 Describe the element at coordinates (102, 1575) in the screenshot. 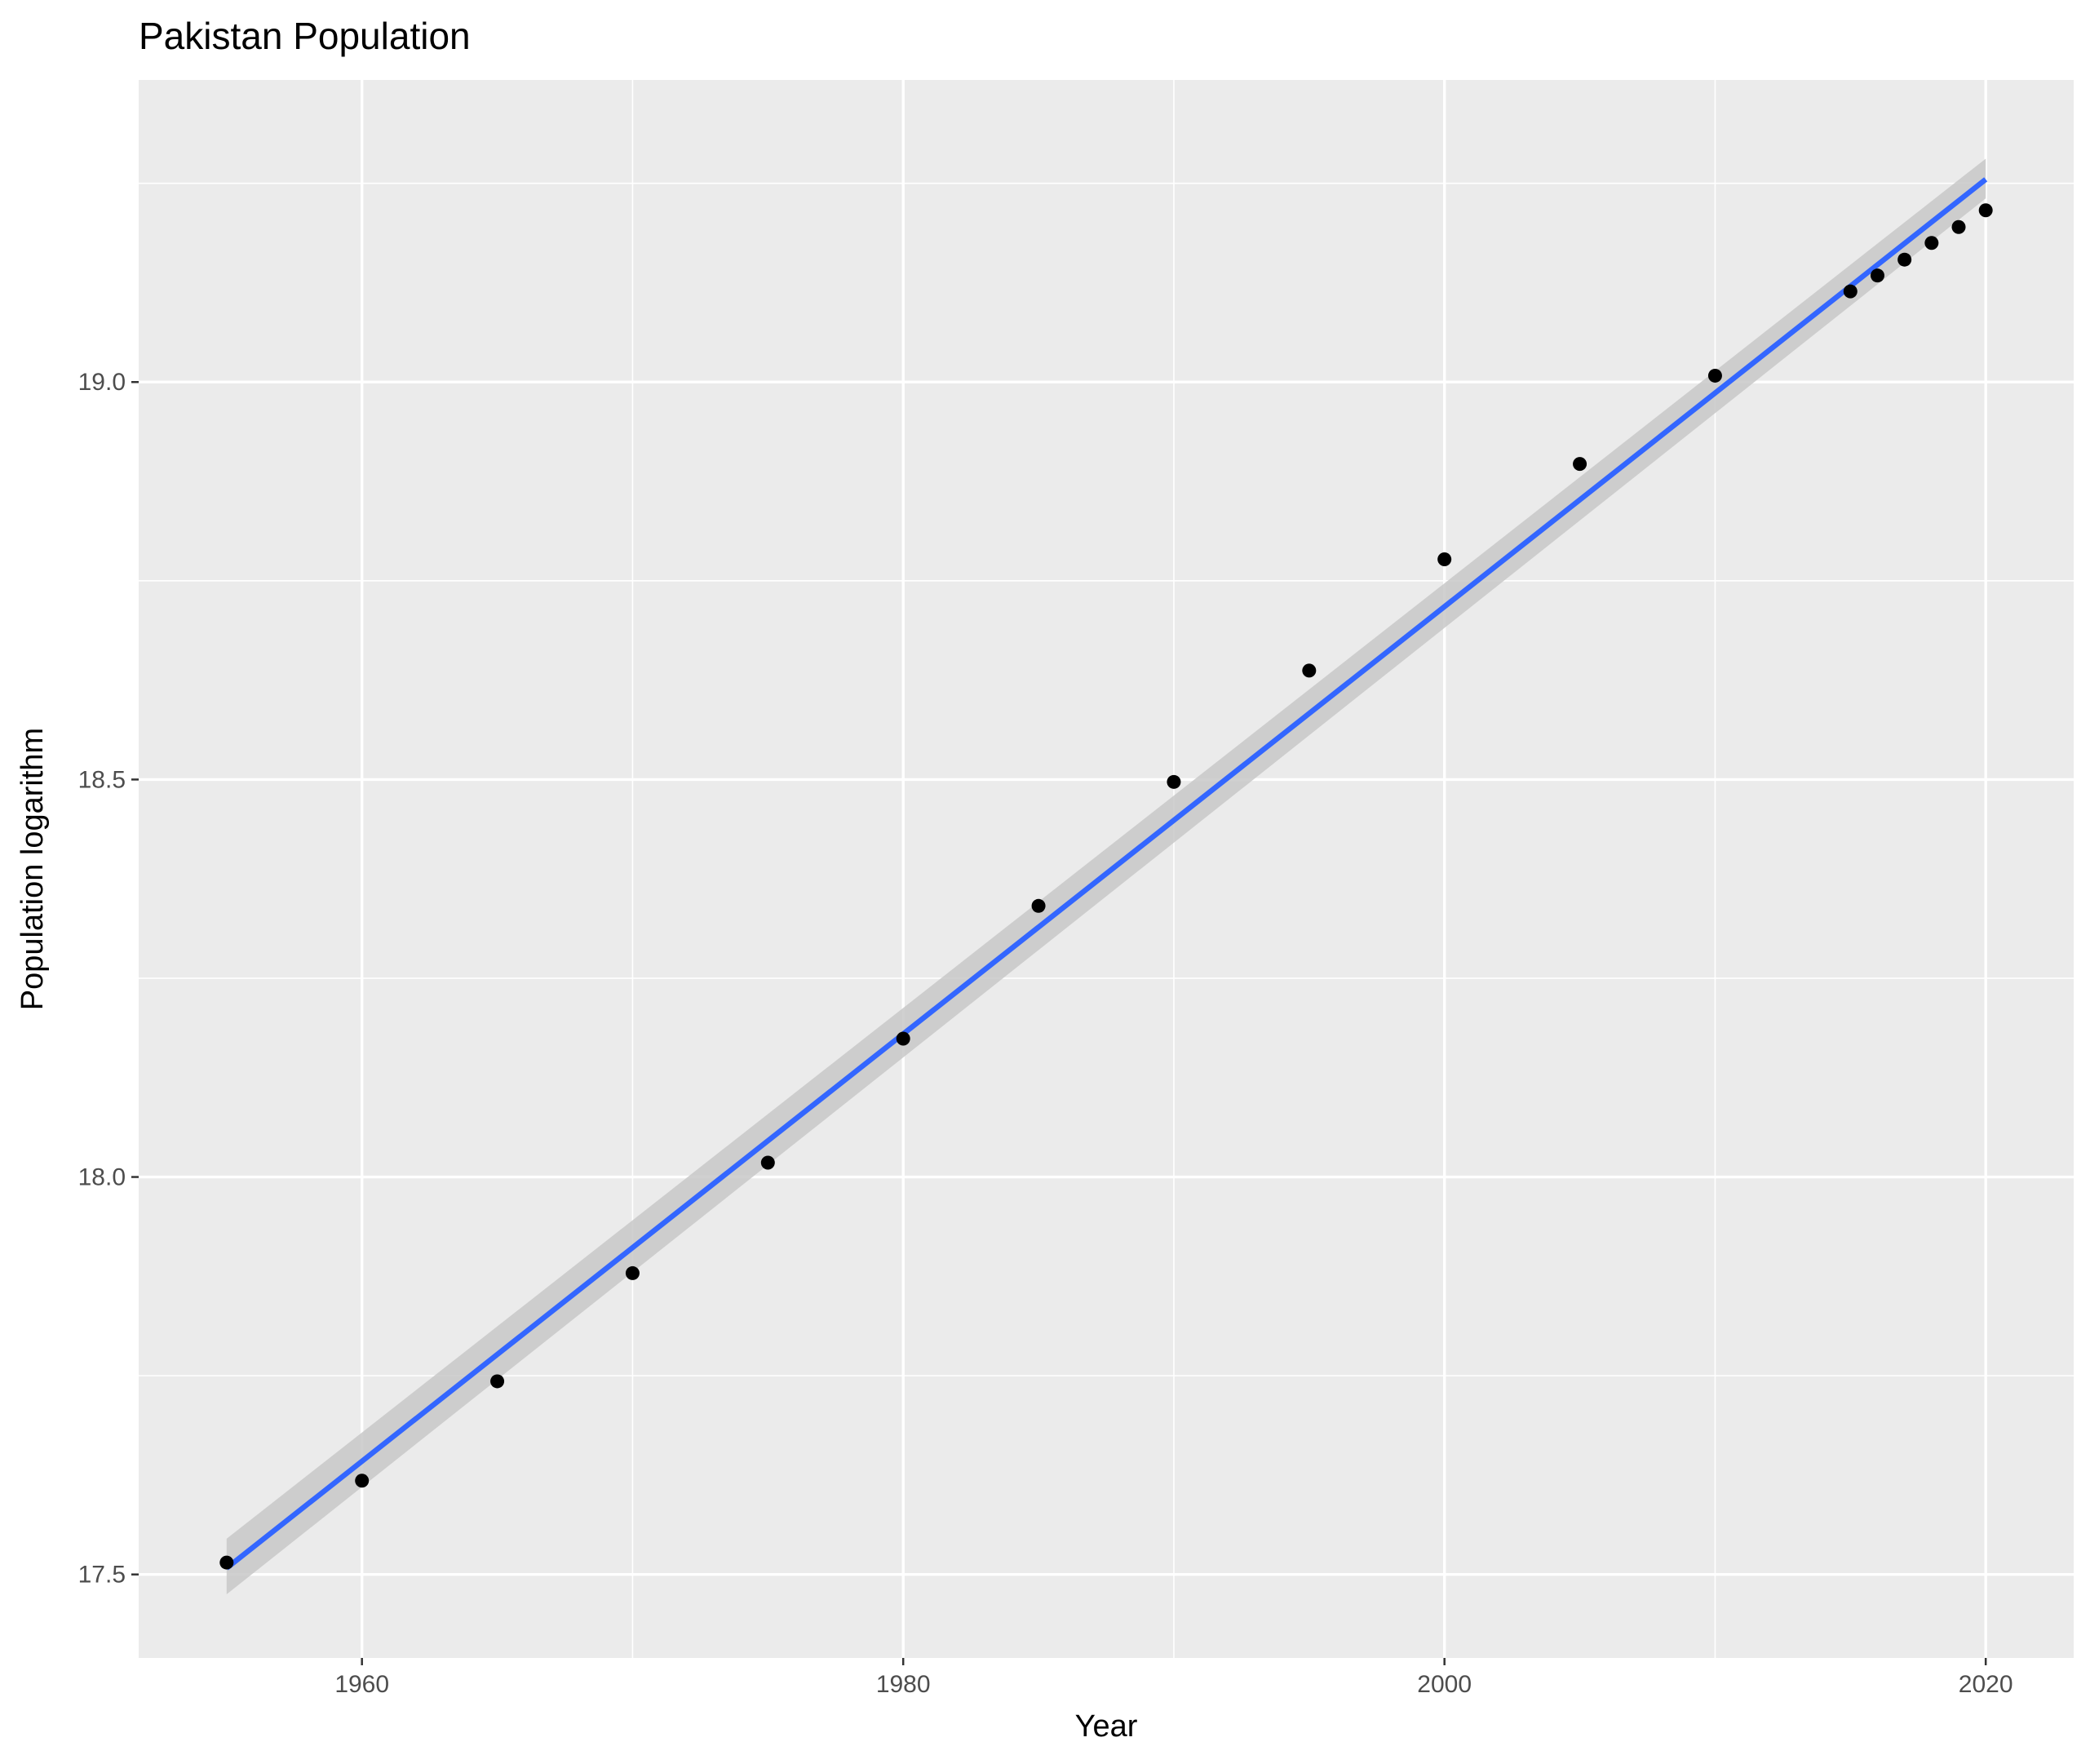

I see `y-tick-label: 17.5` at that location.